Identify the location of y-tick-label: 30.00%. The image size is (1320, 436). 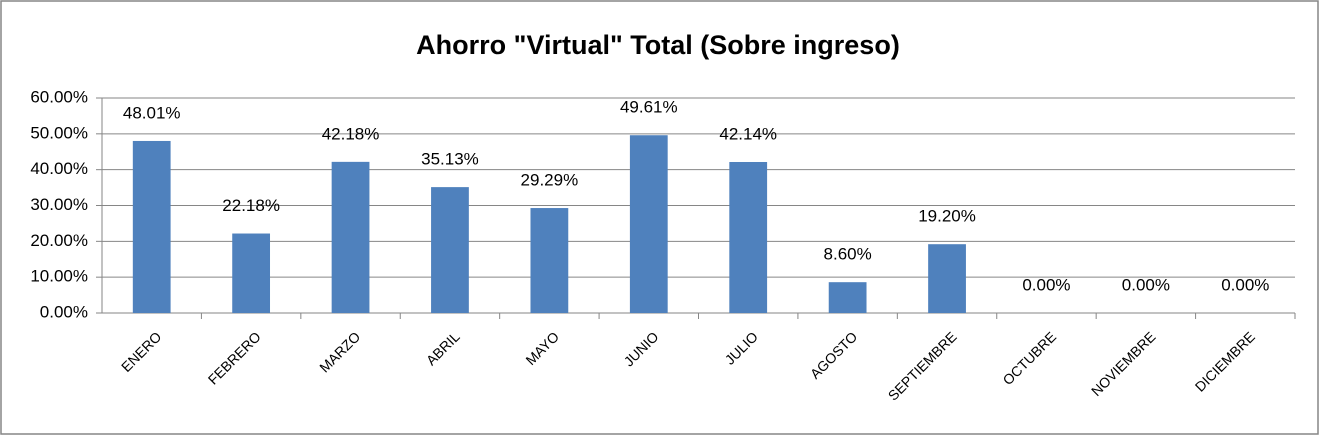
(59, 204).